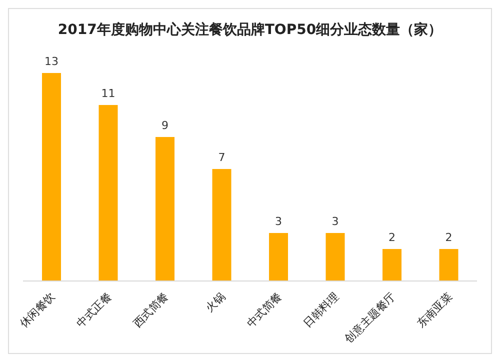 This screenshot has width=500, height=362. I want to click on x-tick-label: 日韩料理, so click(321, 310).